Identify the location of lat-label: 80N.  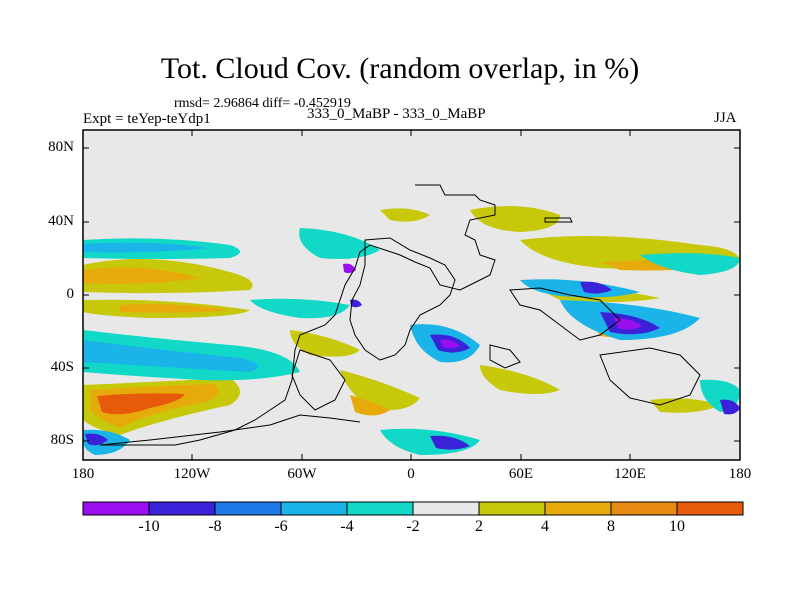
(61, 147).